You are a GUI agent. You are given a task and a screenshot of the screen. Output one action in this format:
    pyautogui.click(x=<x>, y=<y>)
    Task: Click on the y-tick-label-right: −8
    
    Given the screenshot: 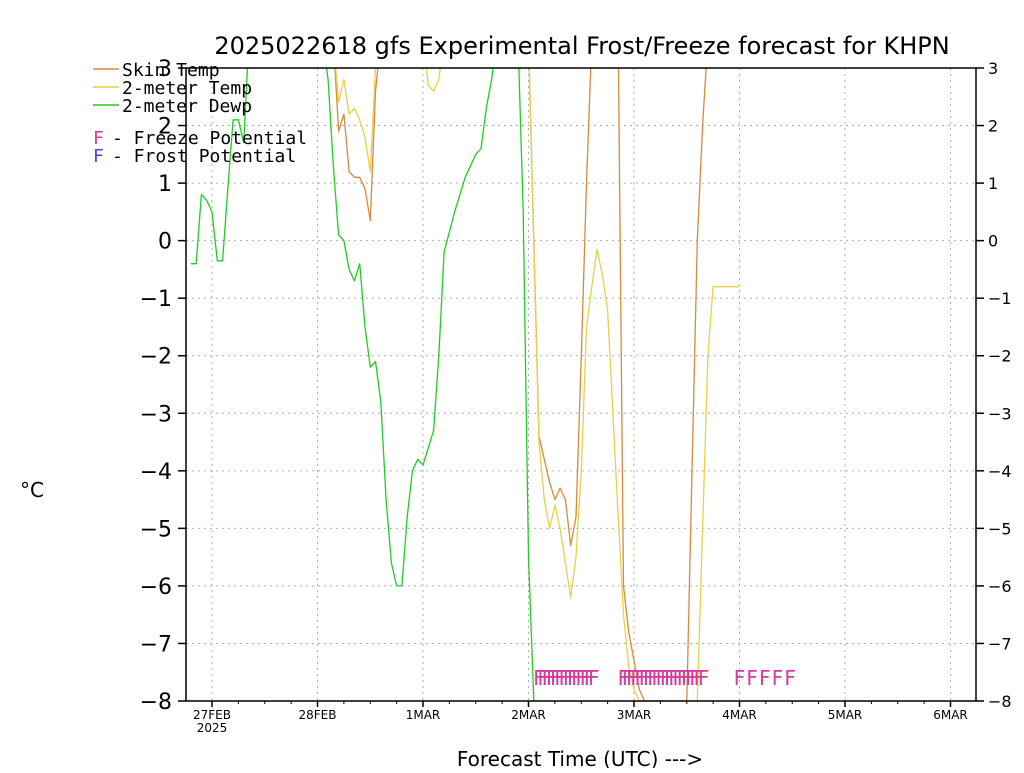 What is the action you would take?
    pyautogui.click(x=1000, y=701)
    